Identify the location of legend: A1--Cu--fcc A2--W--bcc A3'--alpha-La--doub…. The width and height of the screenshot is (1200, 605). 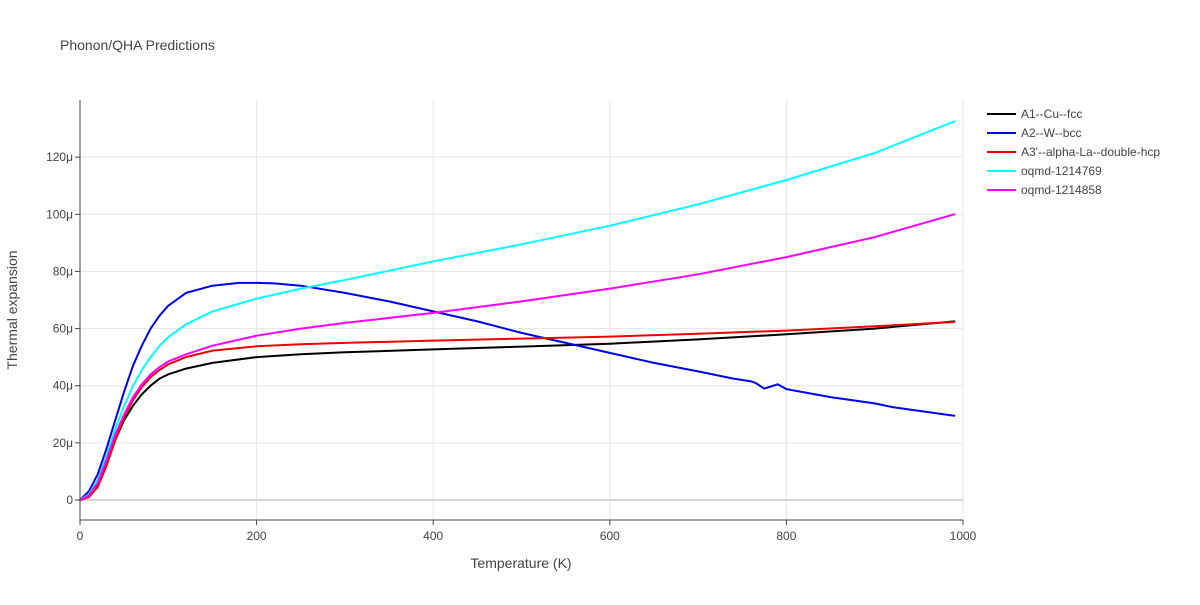
(1073, 152).